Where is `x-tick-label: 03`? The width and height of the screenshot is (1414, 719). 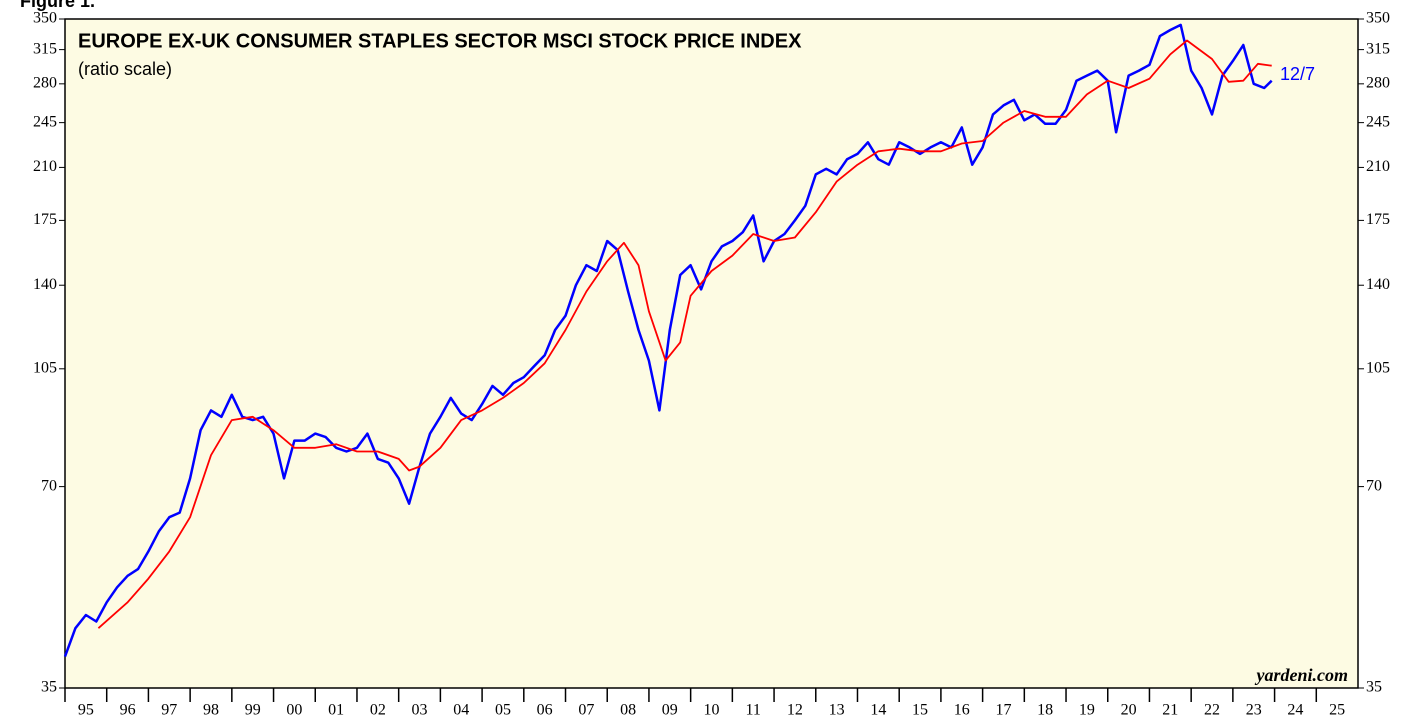
x-tick-label: 03 is located at coordinates (420, 710).